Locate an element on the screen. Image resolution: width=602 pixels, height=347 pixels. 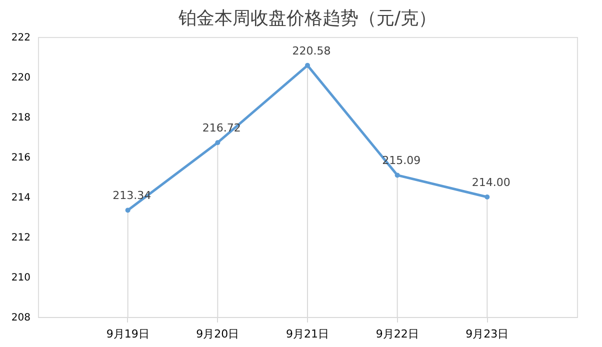
x-tick-label: 9月23日 is located at coordinates (487, 334).